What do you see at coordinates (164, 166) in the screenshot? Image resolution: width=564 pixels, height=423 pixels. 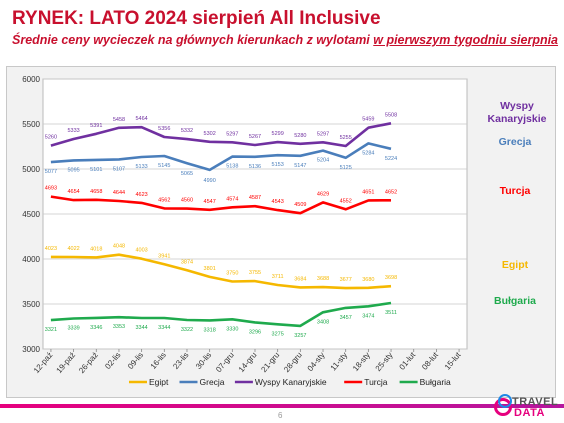 I see `data-label: 5145` at bounding box center [164, 166].